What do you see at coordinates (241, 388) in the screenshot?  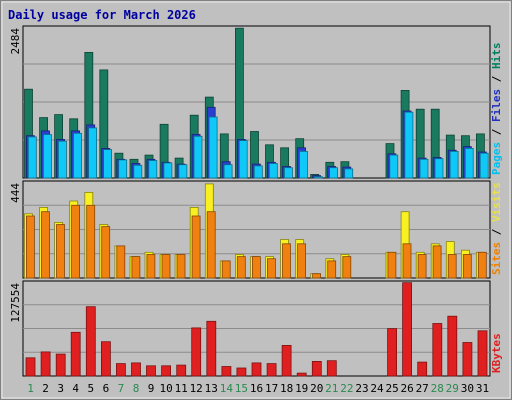 I see `x-tick-label: 15` at bounding box center [241, 388].